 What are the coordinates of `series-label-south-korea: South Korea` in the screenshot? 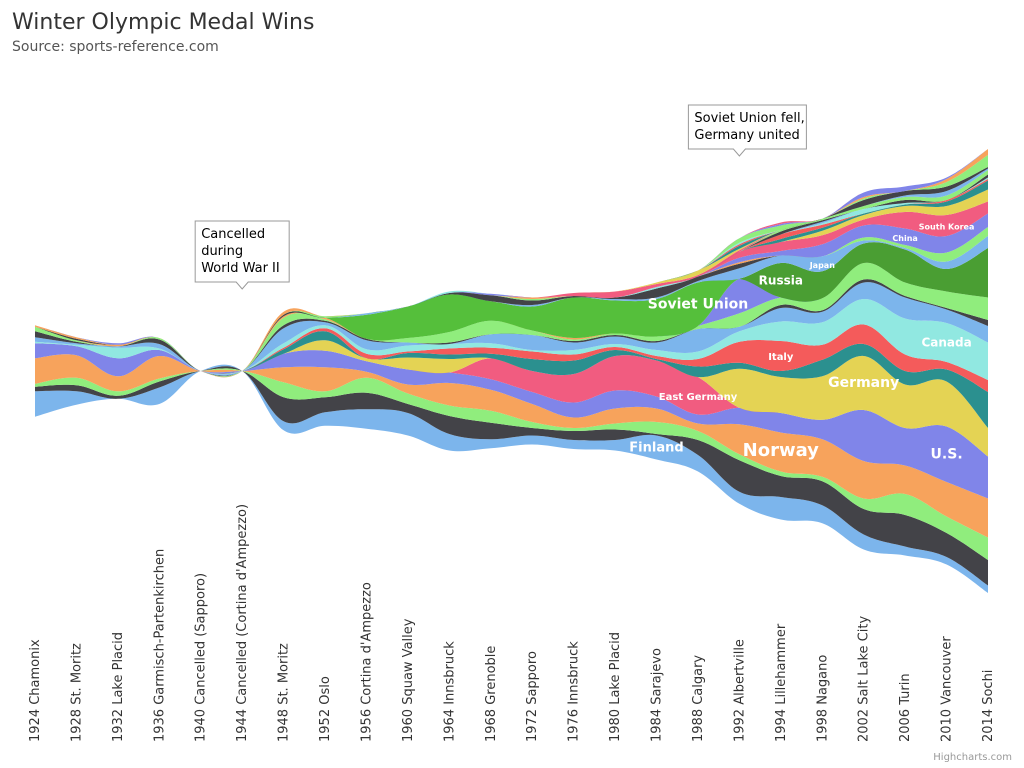 It's located at (947, 227).